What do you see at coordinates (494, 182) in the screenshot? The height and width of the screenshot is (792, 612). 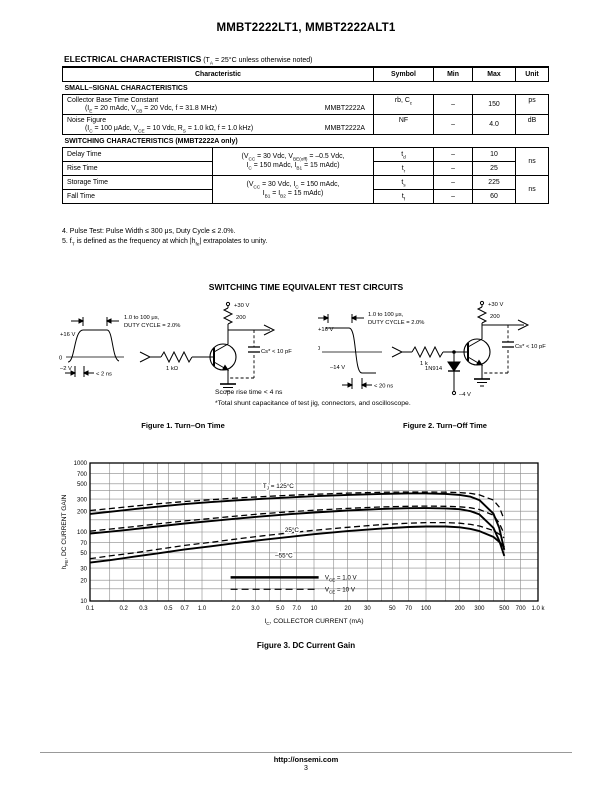 I see `row-max: 225` at bounding box center [494, 182].